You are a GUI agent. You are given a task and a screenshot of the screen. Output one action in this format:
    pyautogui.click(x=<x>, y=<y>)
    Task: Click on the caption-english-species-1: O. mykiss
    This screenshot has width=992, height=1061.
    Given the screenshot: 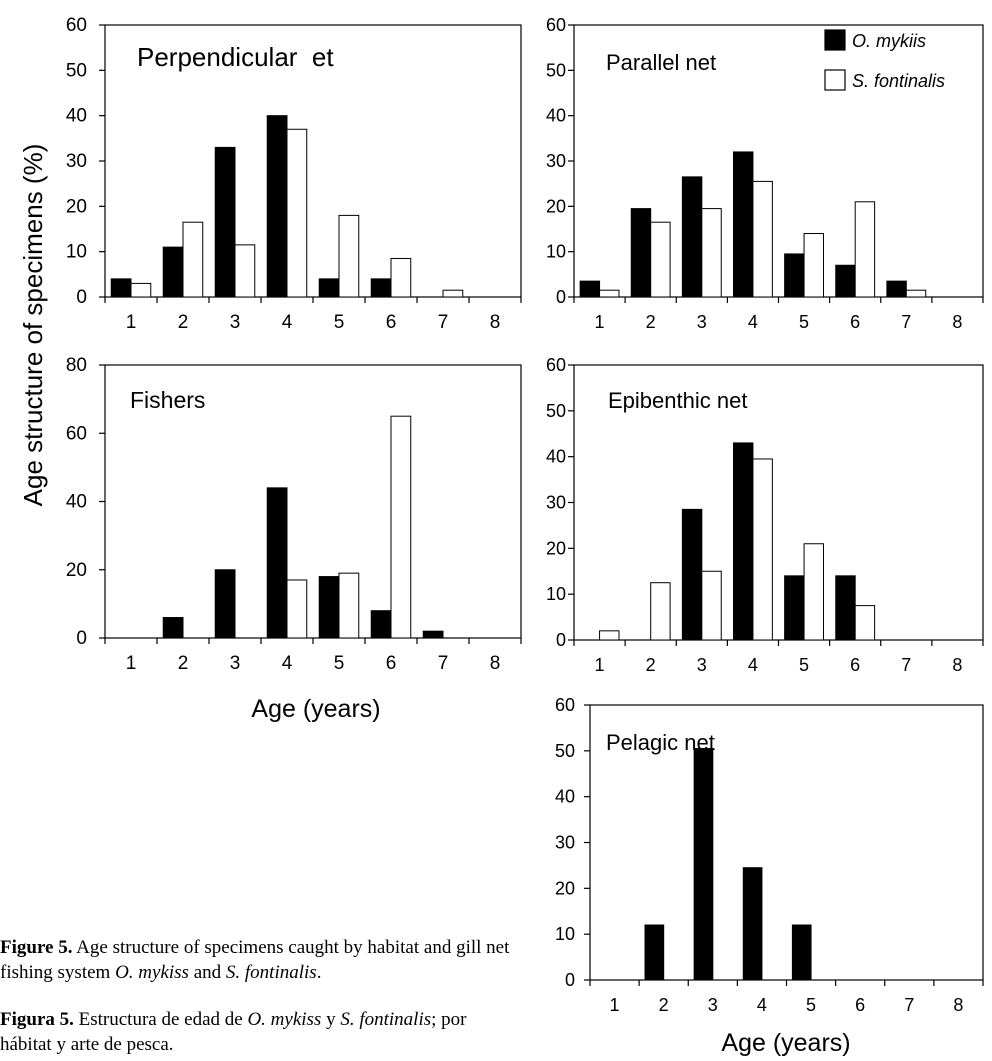 What is the action you would take?
    pyautogui.click(x=152, y=972)
    